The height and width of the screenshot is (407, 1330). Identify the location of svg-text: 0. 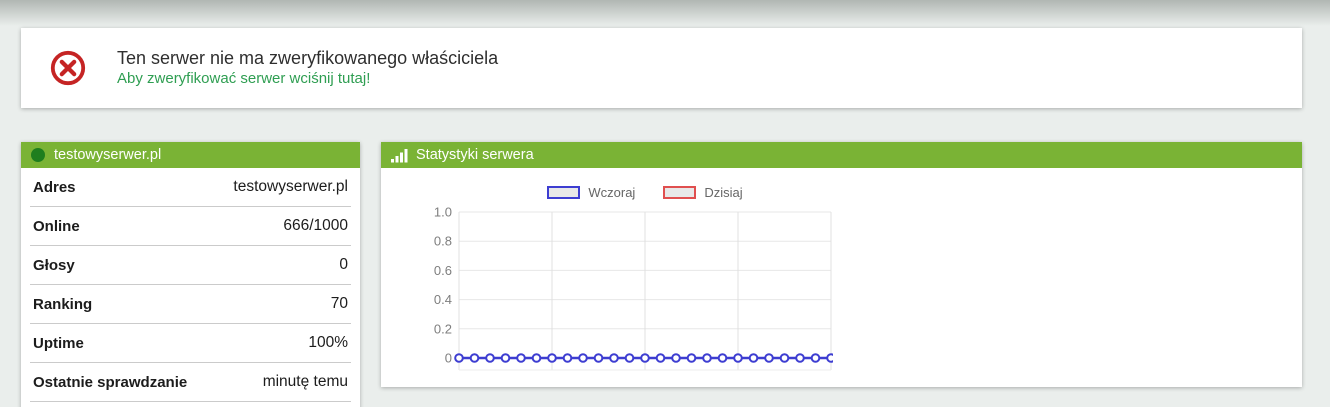
(448, 358).